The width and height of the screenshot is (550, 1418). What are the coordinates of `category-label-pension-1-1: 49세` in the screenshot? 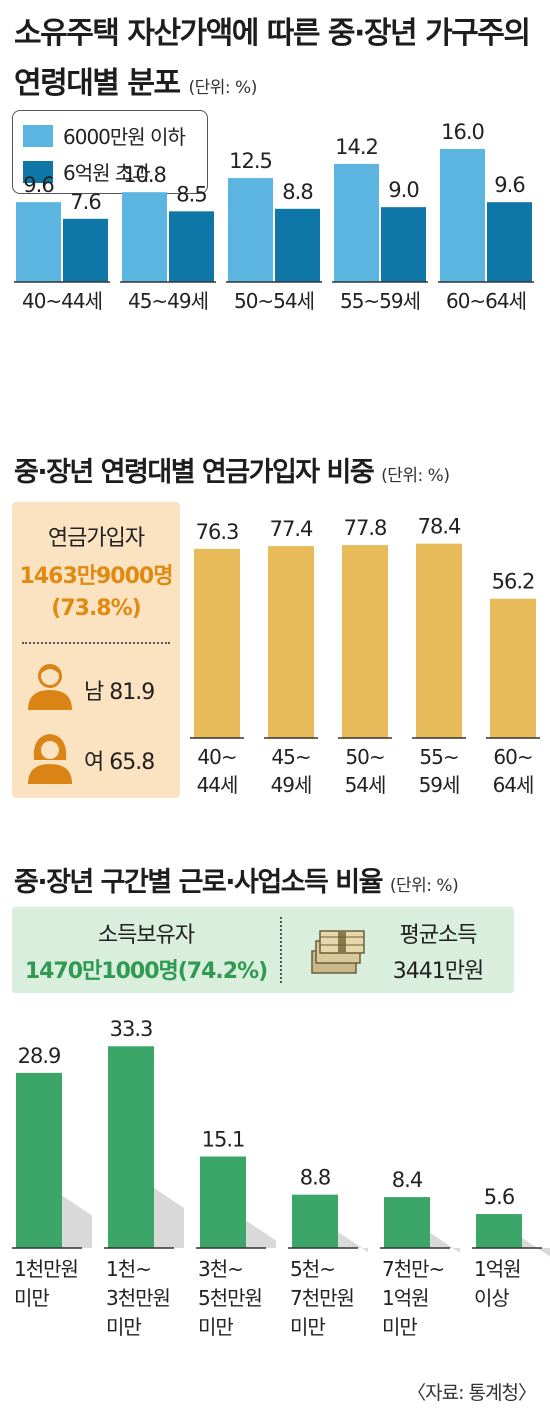 It's located at (291, 785).